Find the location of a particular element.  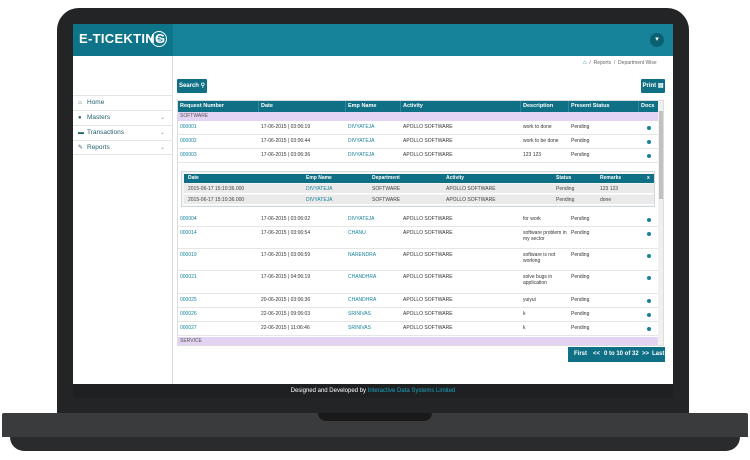

date-cell: 17-06-2015 | 04:06:19 is located at coordinates (286, 277).